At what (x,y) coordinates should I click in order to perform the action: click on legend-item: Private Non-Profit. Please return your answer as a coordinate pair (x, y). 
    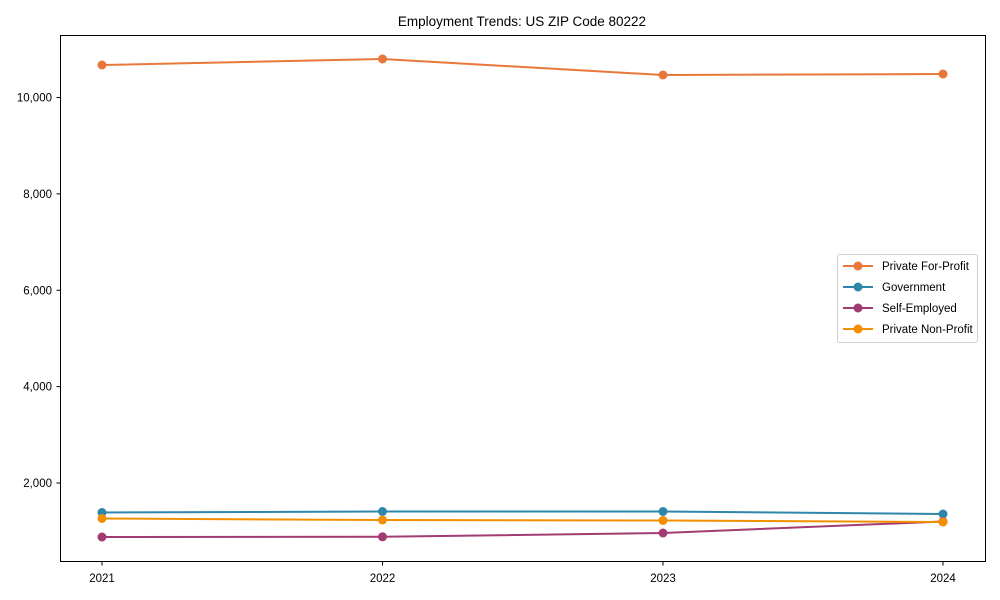
    Looking at the image, I should click on (908, 330).